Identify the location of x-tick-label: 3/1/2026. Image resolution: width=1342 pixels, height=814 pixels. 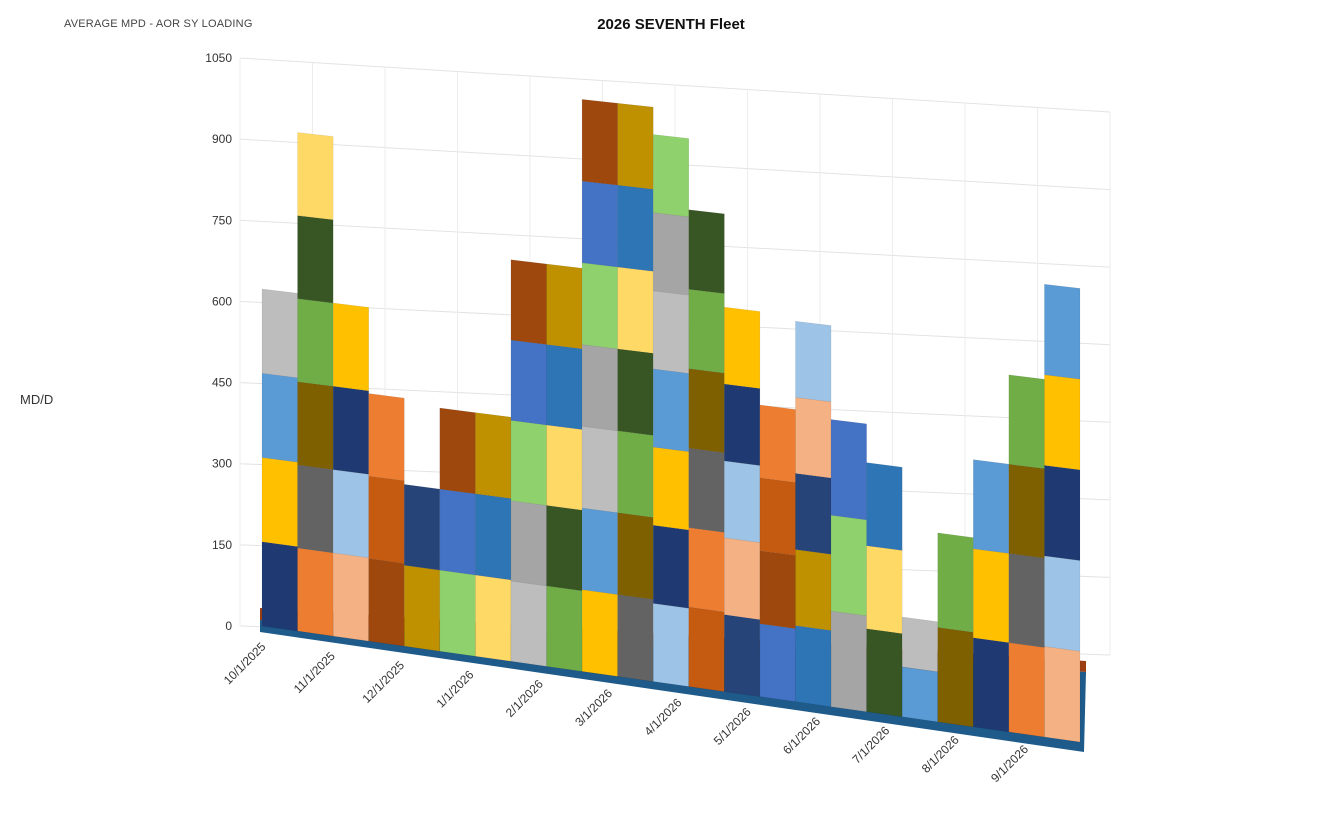
(593, 707).